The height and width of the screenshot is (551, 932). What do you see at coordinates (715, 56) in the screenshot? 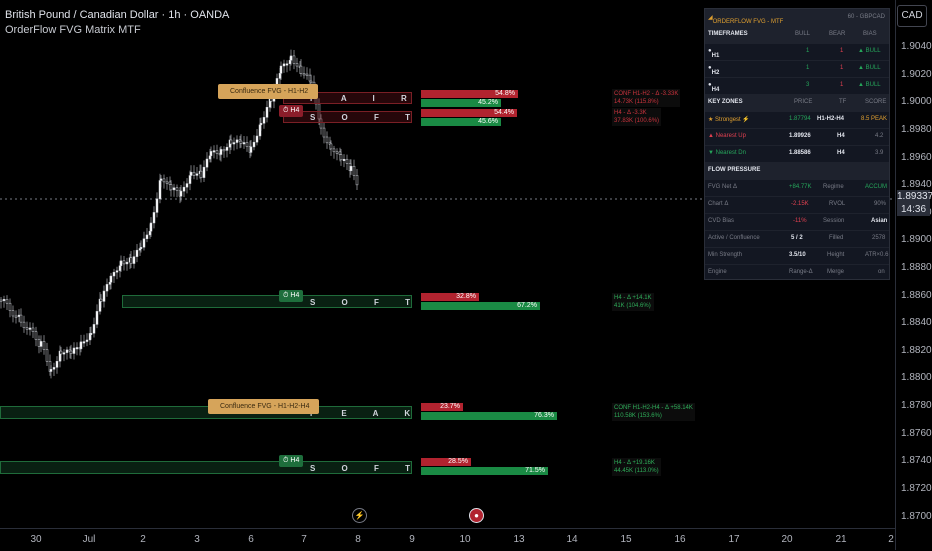
I see `tf-name: H1` at bounding box center [715, 56].